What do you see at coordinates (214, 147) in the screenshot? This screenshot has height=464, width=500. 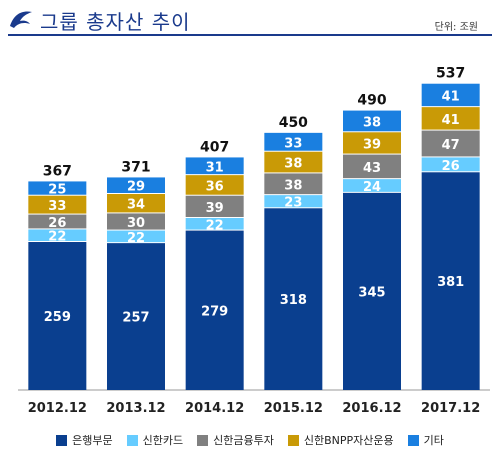 I see `total-label: 407` at bounding box center [214, 147].